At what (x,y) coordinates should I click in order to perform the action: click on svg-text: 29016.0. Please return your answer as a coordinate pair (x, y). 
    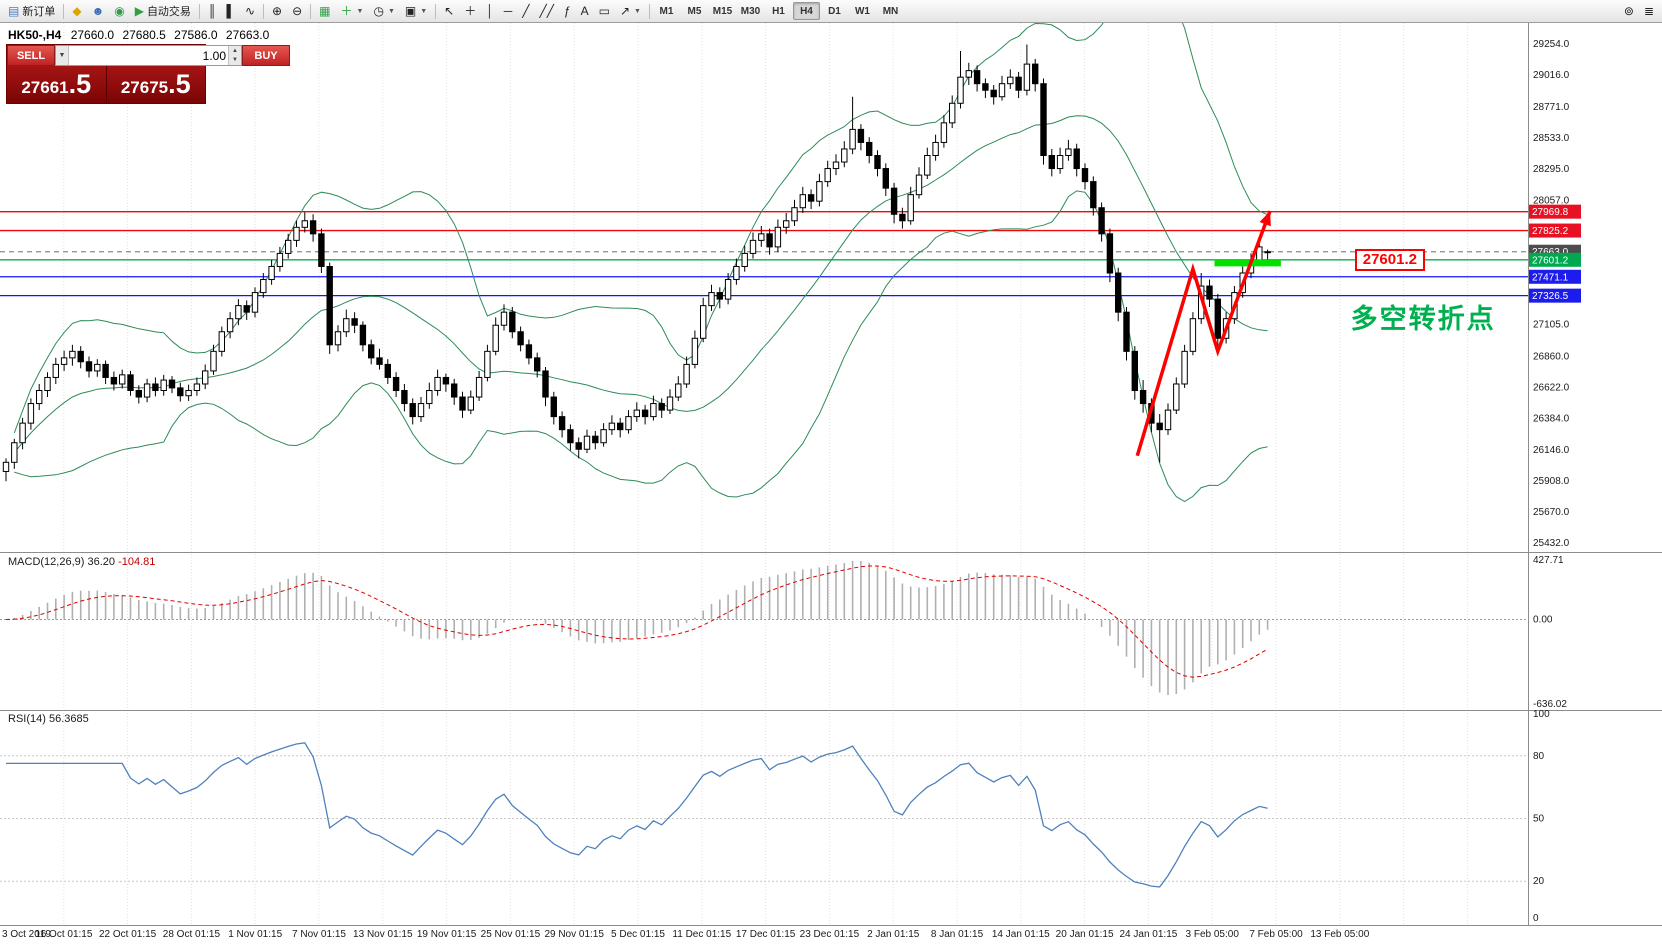
    Looking at the image, I should click on (1551, 75).